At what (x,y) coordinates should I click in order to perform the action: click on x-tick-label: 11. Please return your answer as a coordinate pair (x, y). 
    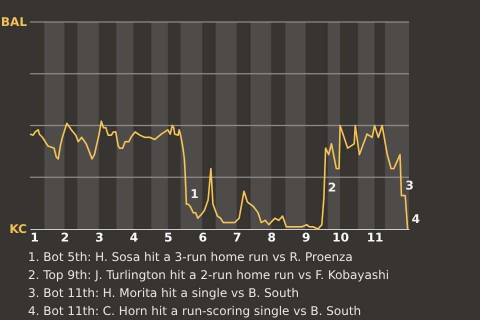
    Looking at the image, I should click on (375, 237).